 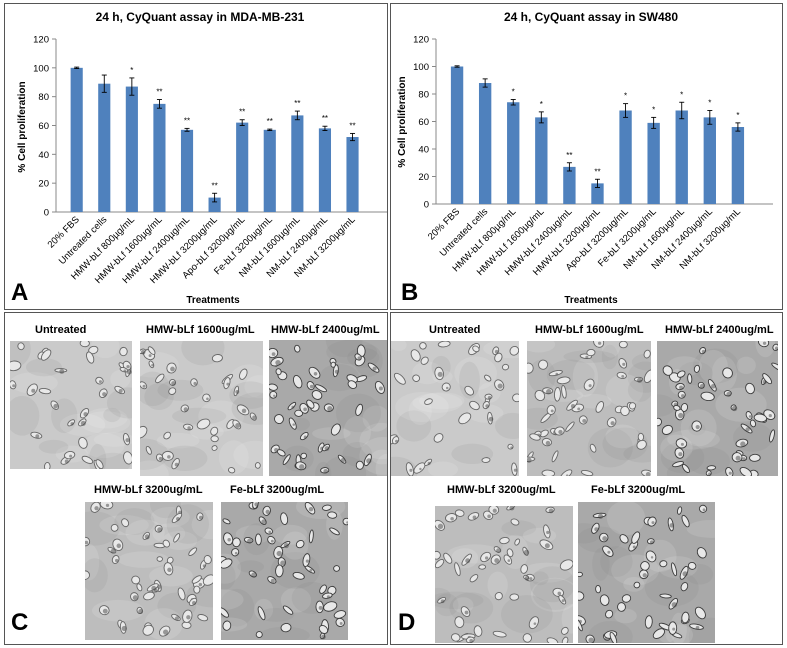 What do you see at coordinates (591, 17) in the screenshot?
I see `chart-title: 24 h, CyQuant assay in SW480` at bounding box center [591, 17].